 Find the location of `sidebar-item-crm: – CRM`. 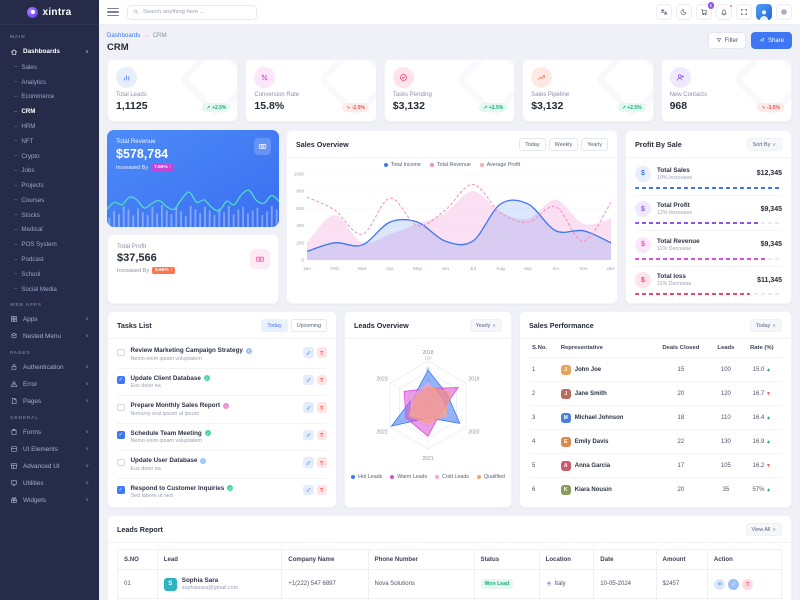

sidebar-item-crm: – CRM is located at coordinates (25, 112).